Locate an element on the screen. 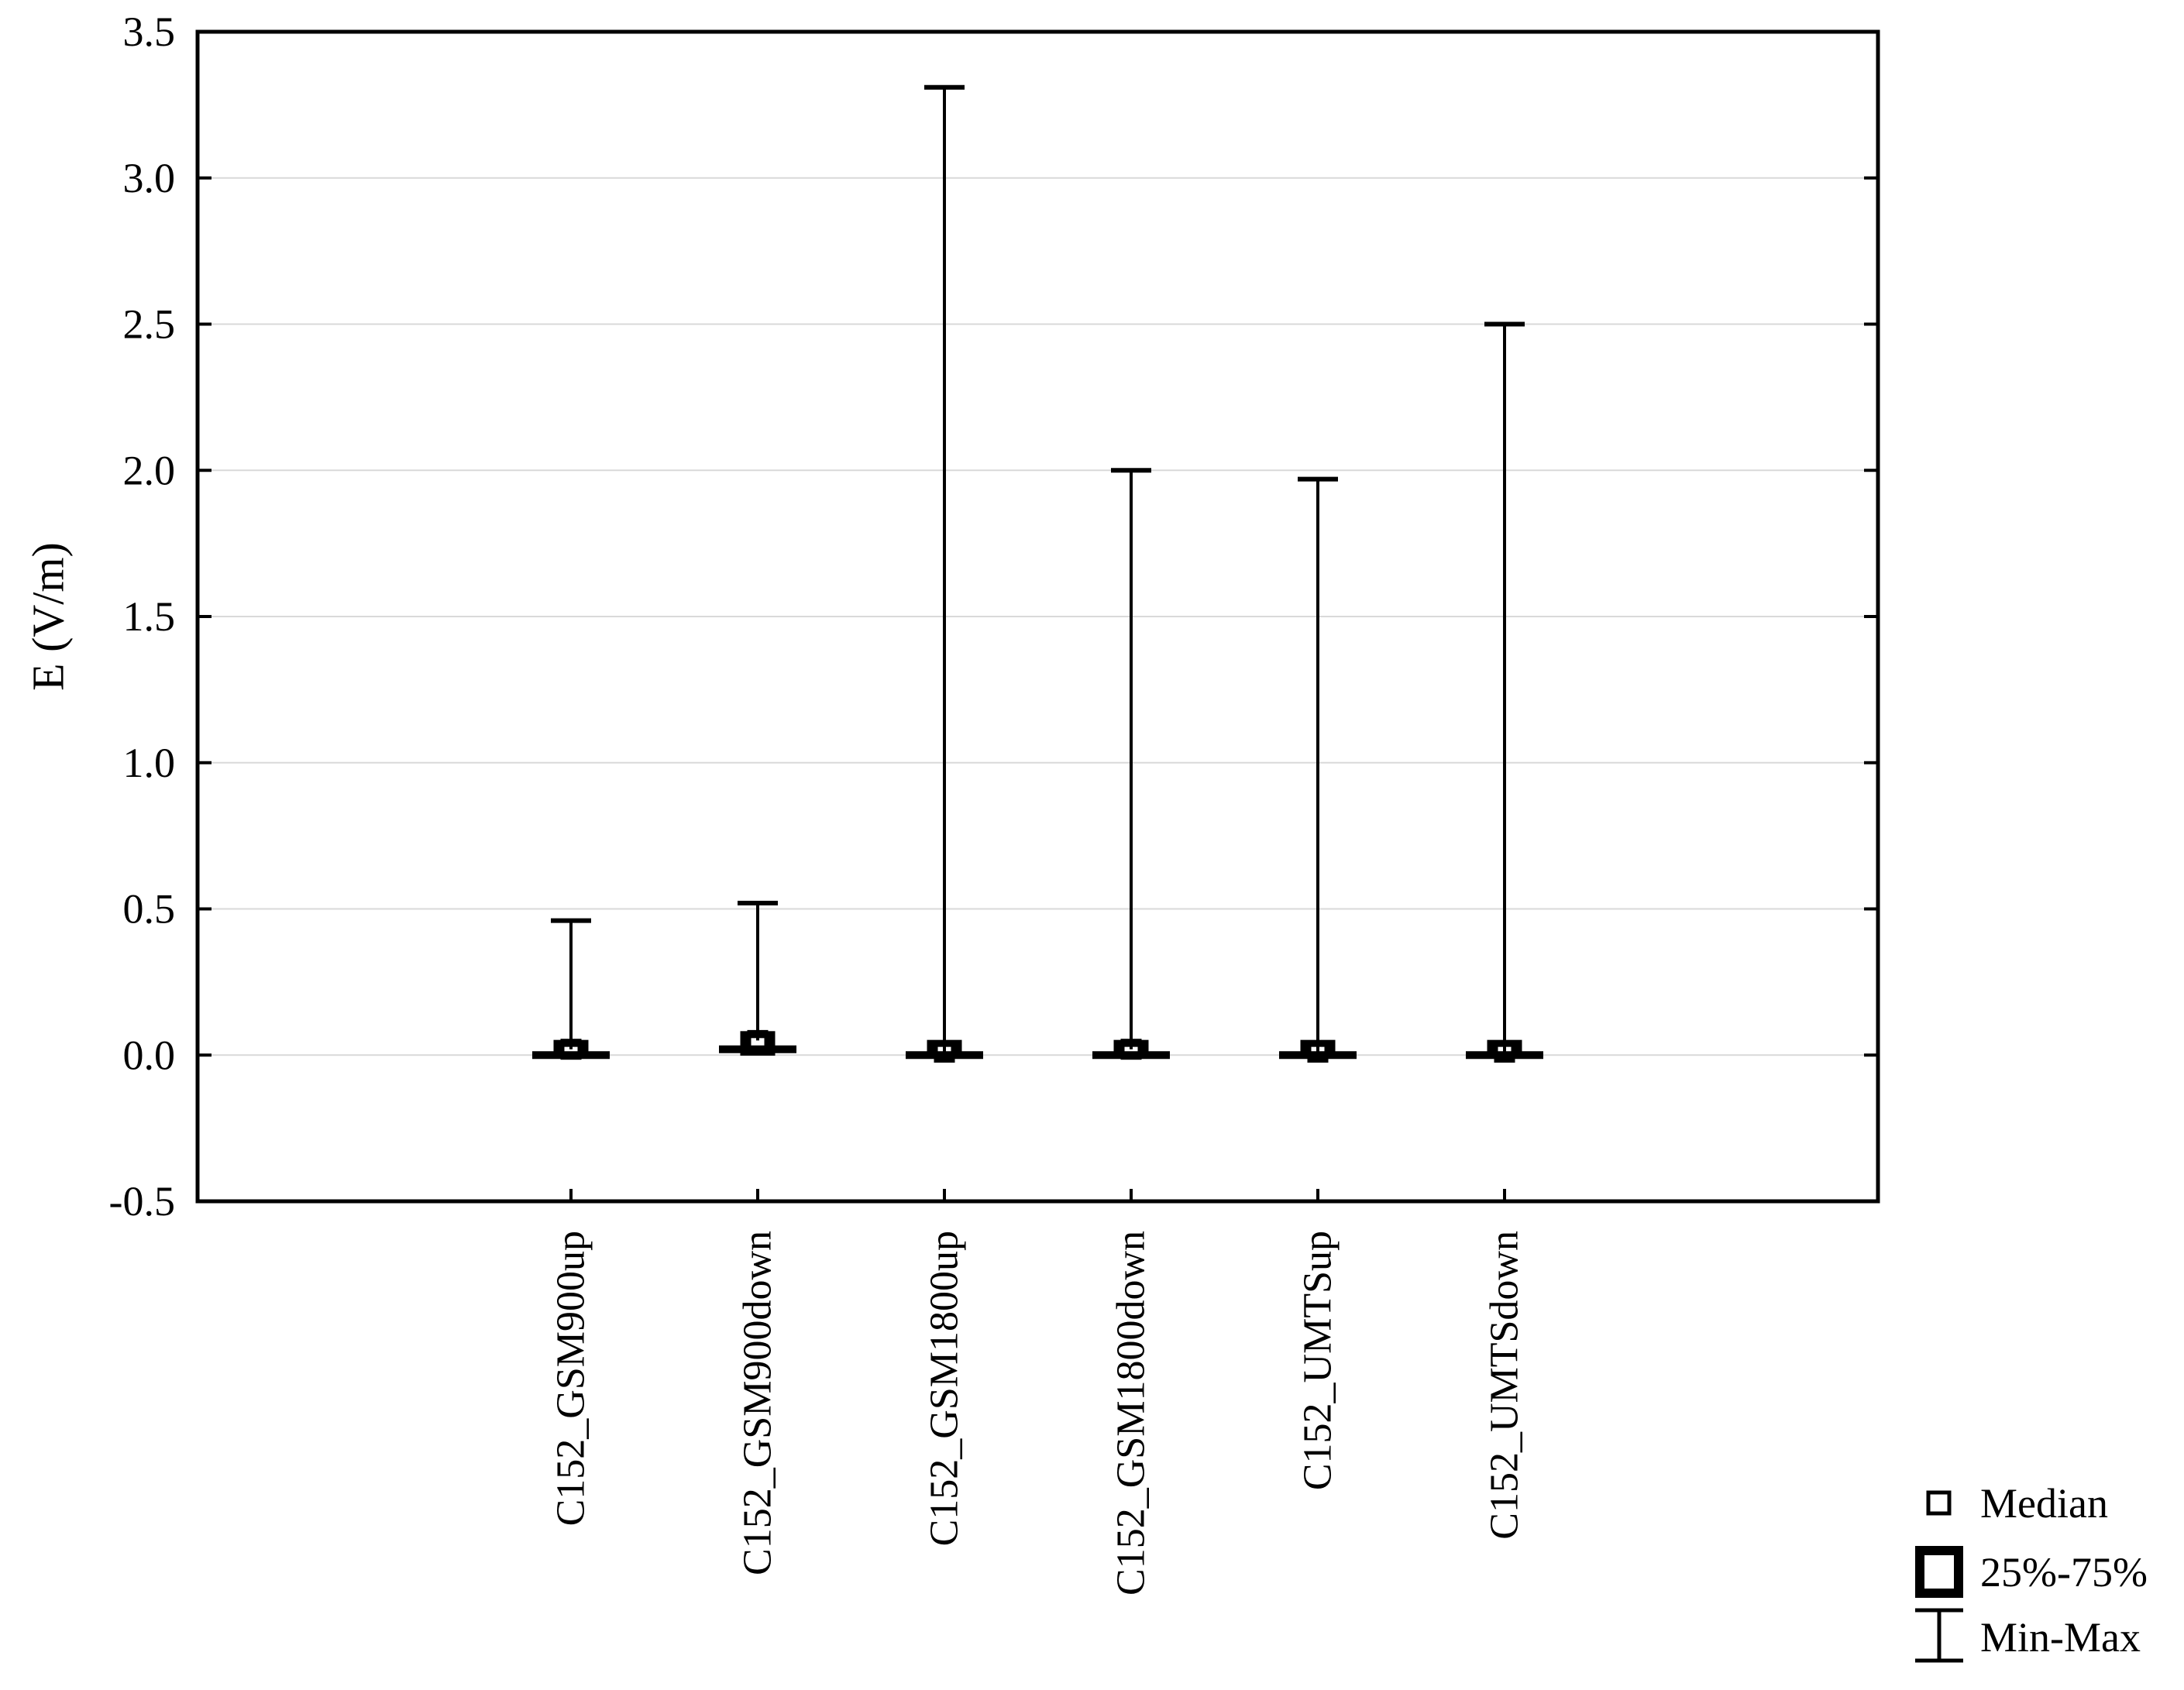 This screenshot has width=2184, height=1690. y-axis-title: E (V/m) is located at coordinates (48, 617).